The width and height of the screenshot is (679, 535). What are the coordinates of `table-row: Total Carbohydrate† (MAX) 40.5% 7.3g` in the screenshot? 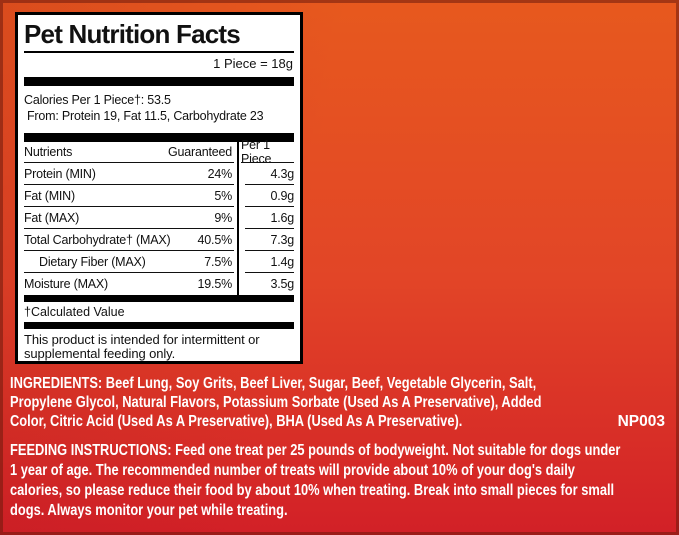 It's located at (159, 240).